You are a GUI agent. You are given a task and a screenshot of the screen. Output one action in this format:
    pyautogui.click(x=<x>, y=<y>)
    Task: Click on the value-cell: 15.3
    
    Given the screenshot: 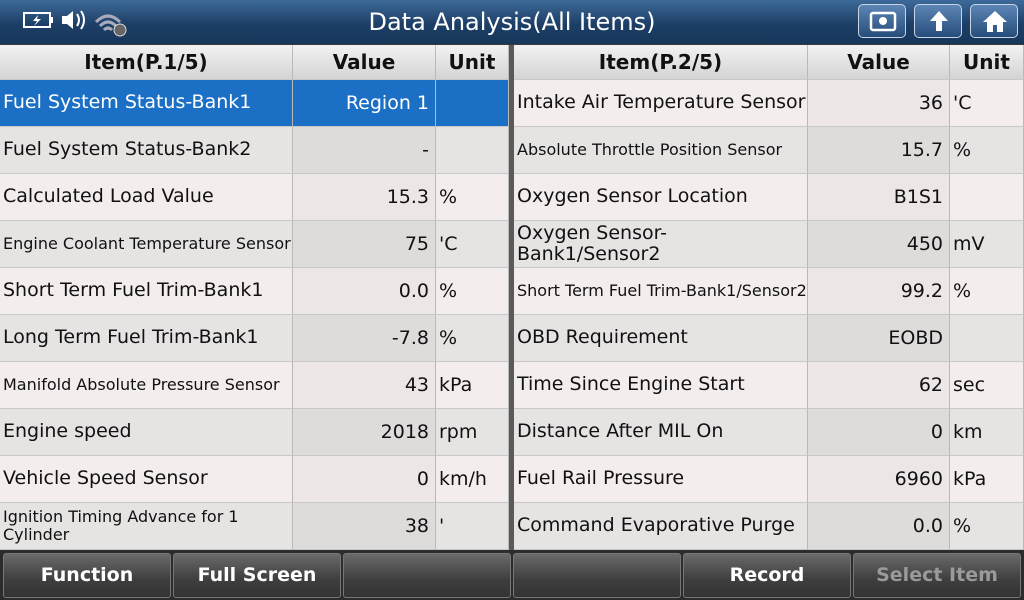 What is the action you would take?
    pyautogui.click(x=364, y=197)
    